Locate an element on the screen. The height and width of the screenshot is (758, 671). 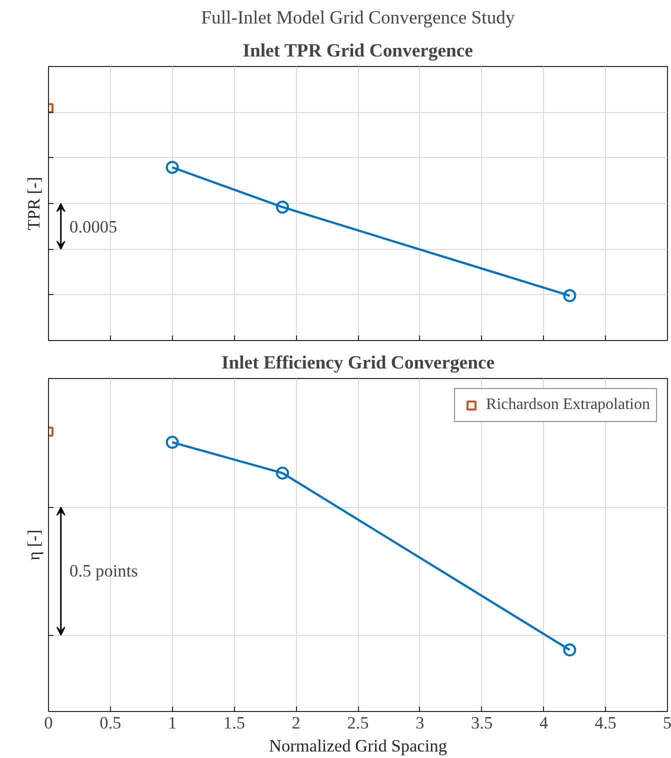
x-tick-label: 4.5 is located at coordinates (605, 723).